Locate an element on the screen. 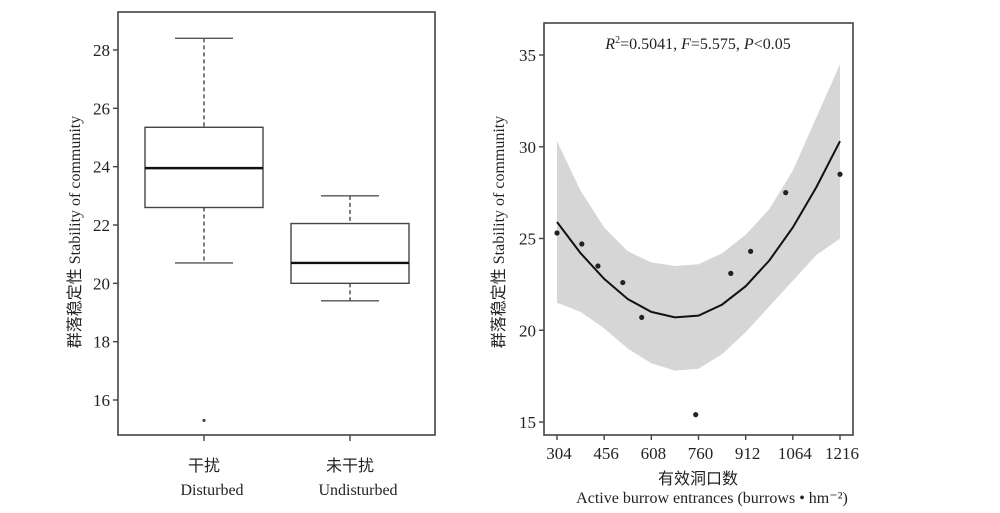  x-tick-label: 1064 is located at coordinates (795, 453).